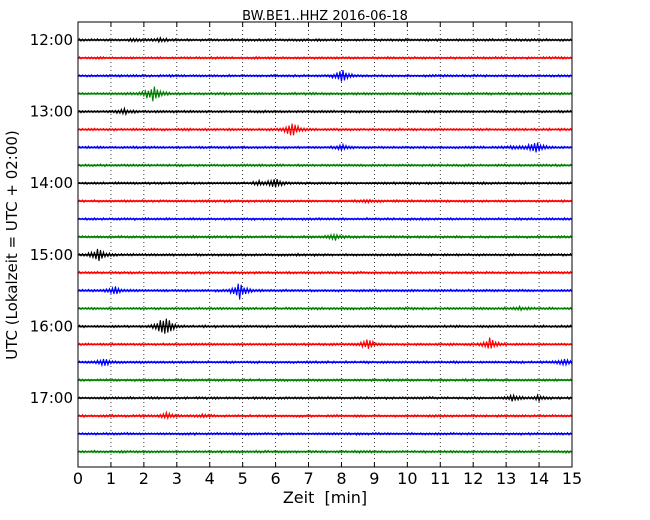  What do you see at coordinates (539, 478) in the screenshot?
I see `x-tick-label: 14` at bounding box center [539, 478].